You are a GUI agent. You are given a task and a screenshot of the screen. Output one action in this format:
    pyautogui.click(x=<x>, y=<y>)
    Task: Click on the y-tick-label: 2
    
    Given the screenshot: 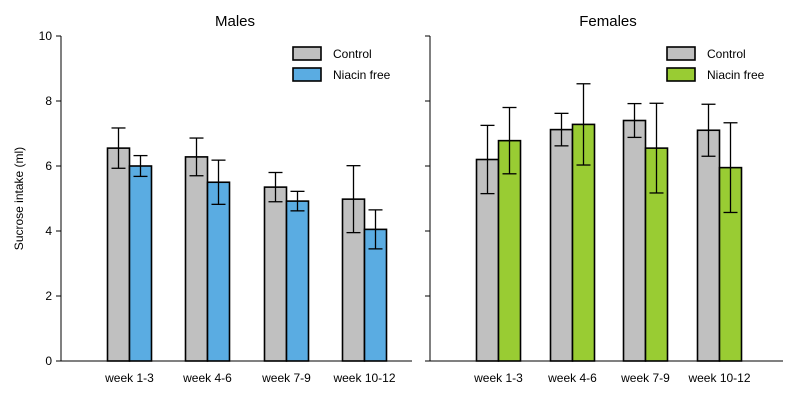 What is the action you would take?
    pyautogui.click(x=48, y=296)
    